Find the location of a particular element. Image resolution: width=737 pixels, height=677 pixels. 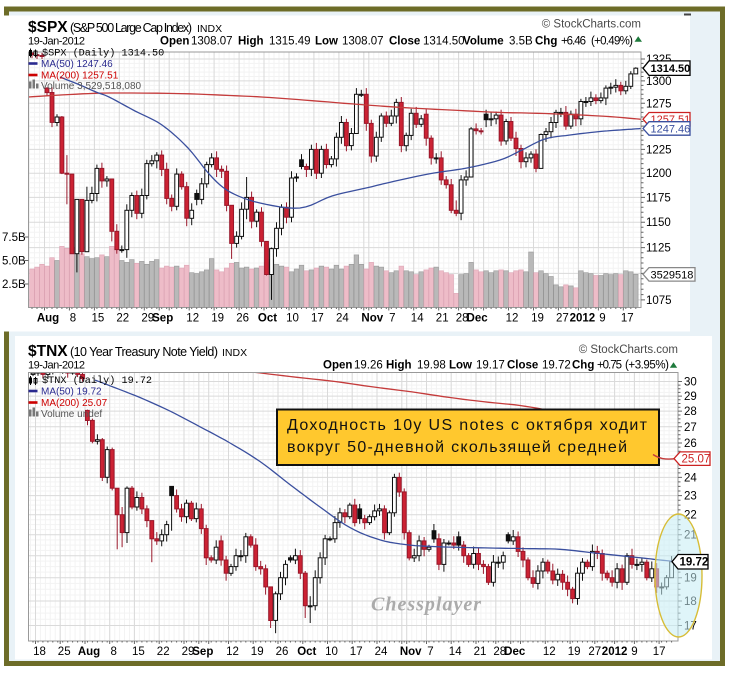

svg-text: Volume 3,529,518,080 is located at coordinates (91, 86).